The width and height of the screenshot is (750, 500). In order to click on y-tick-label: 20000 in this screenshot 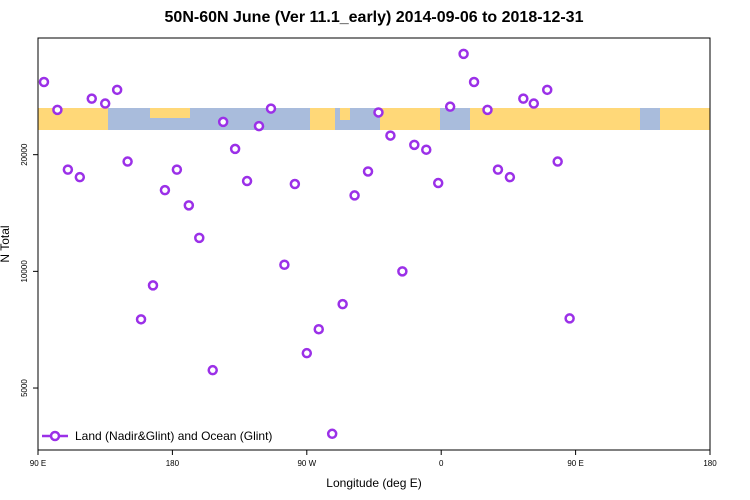, I will do `click(24, 154)`.